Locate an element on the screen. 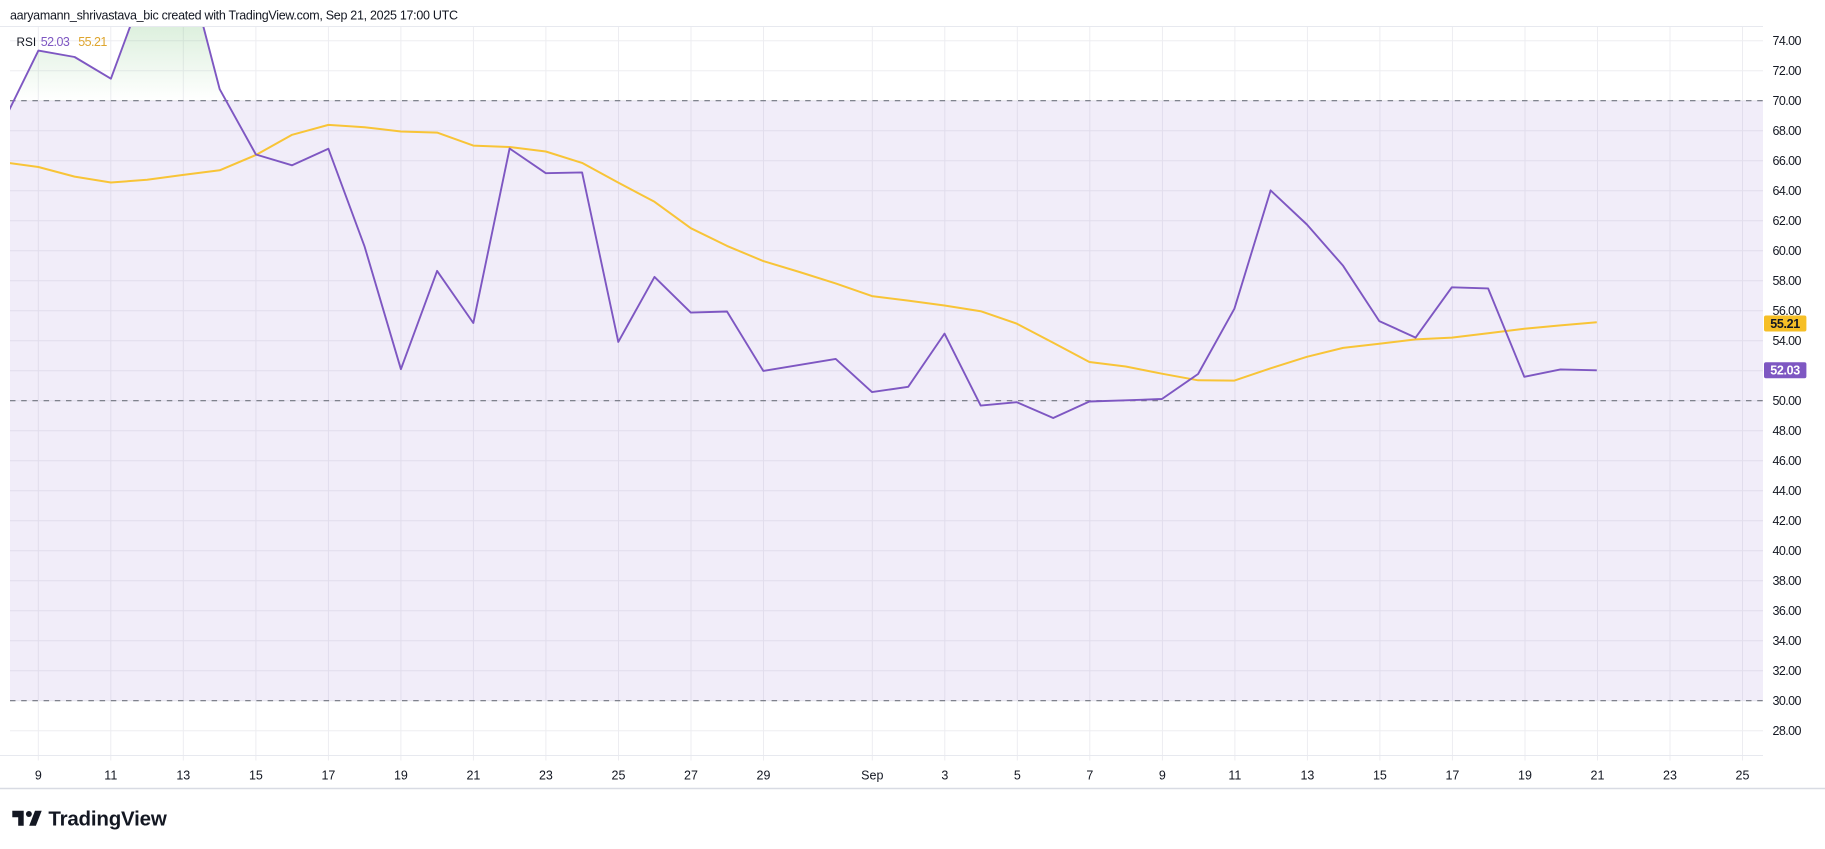 The height and width of the screenshot is (849, 1825). svg-text: 58.00 is located at coordinates (1787, 281).